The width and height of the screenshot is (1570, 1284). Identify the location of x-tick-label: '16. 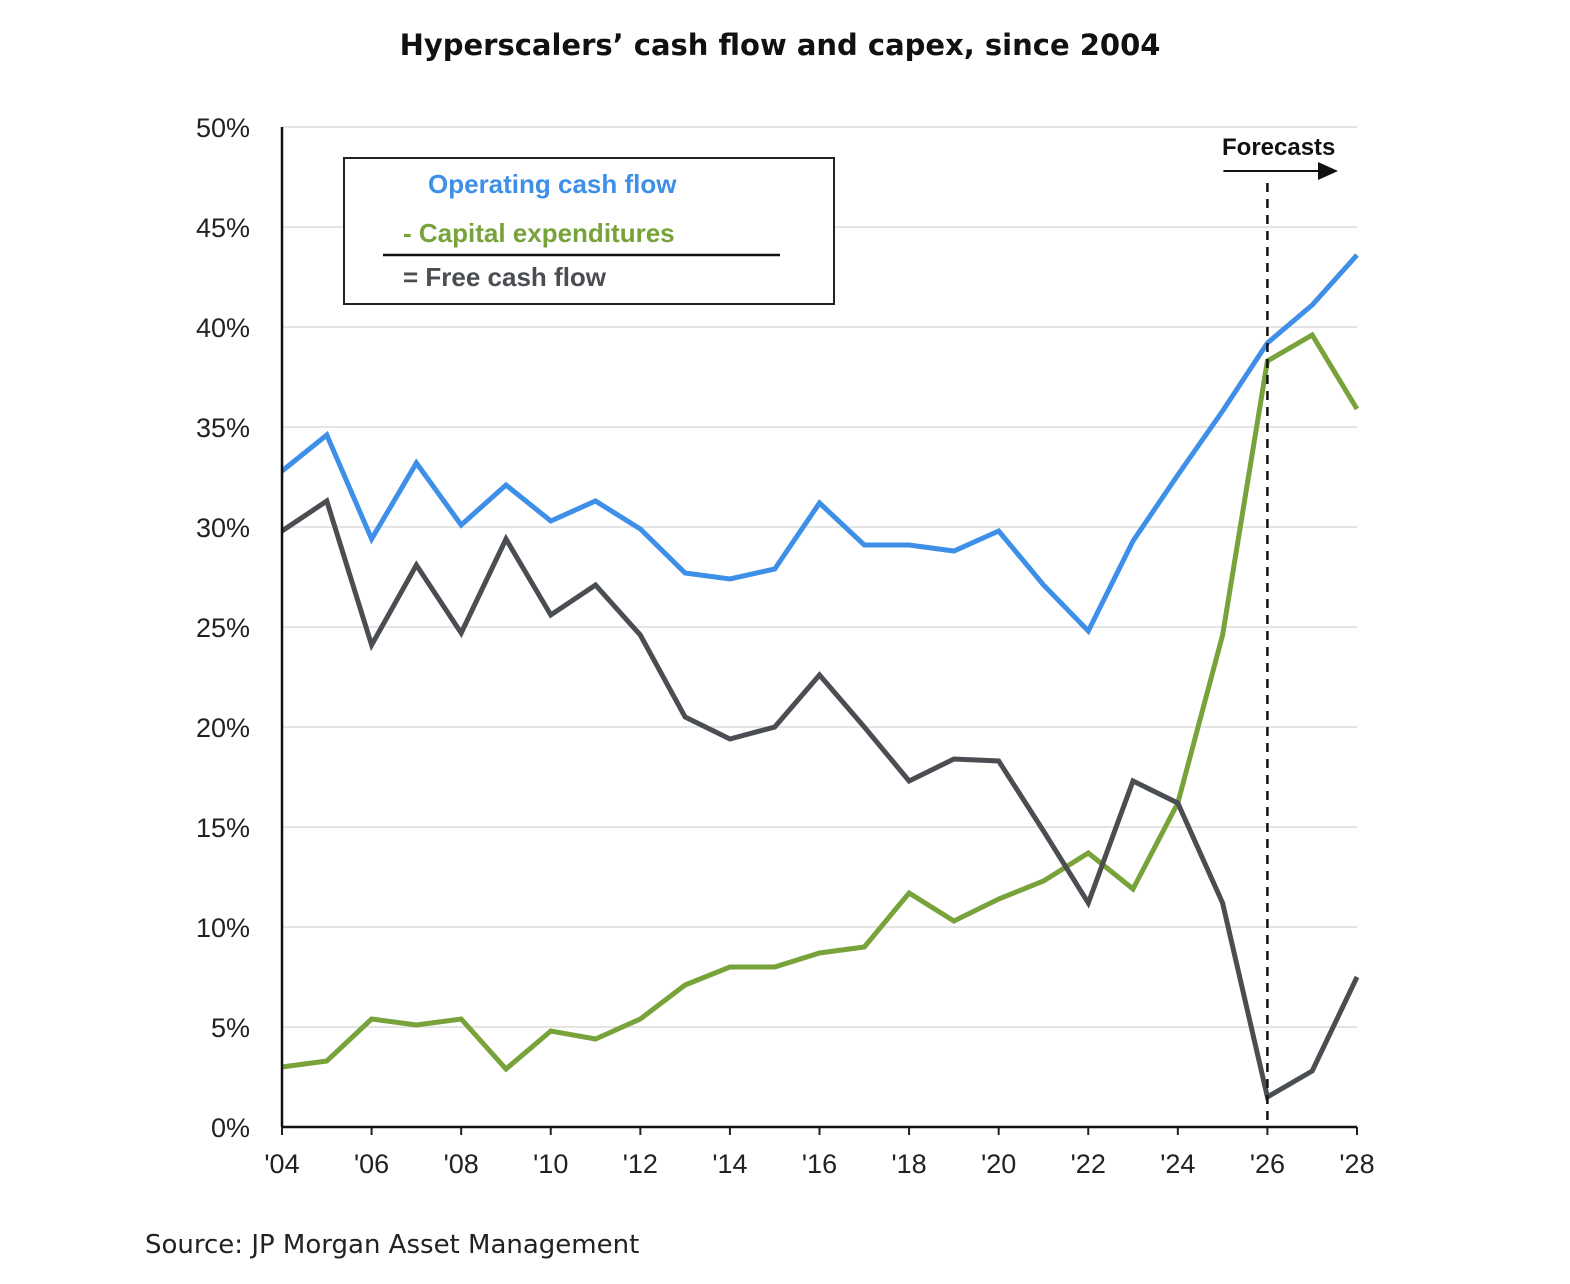
(819, 1164).